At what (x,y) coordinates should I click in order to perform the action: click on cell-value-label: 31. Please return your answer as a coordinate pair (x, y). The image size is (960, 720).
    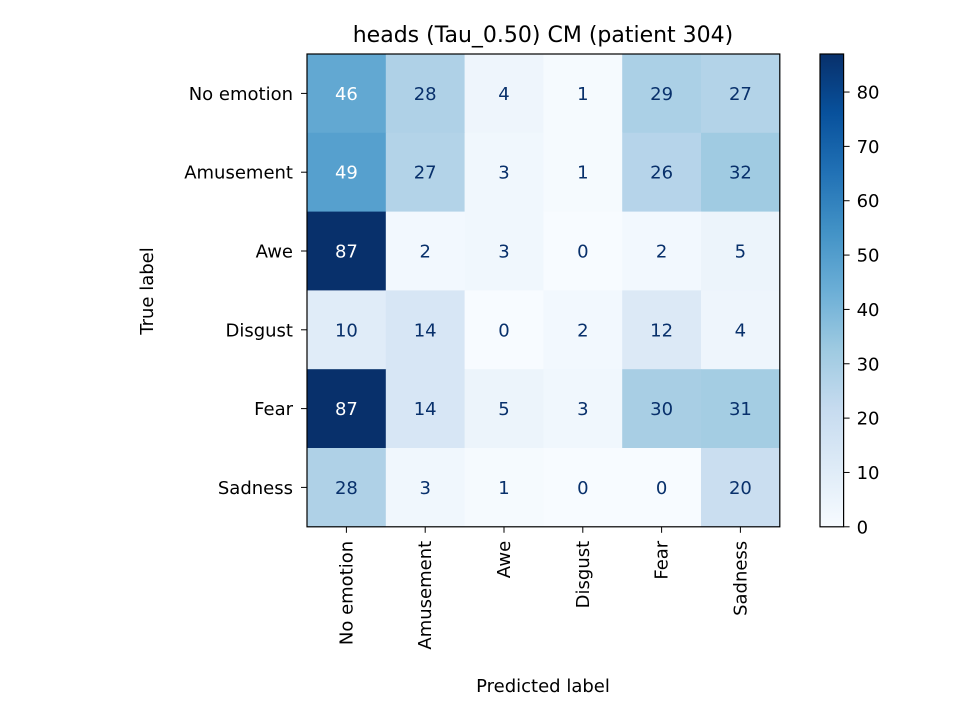
    Looking at the image, I should click on (740, 409).